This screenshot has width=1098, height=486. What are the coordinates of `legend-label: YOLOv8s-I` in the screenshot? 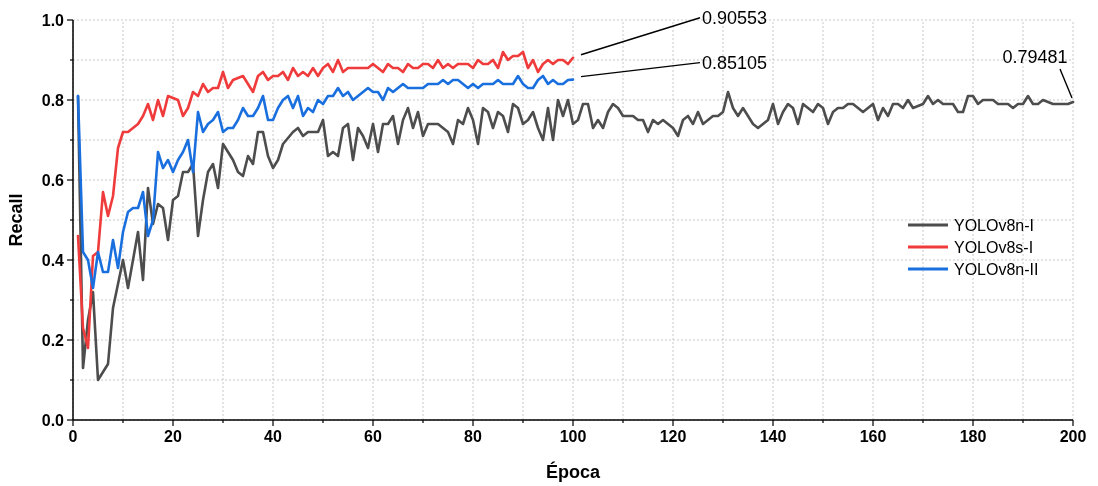 It's located at (994, 247).